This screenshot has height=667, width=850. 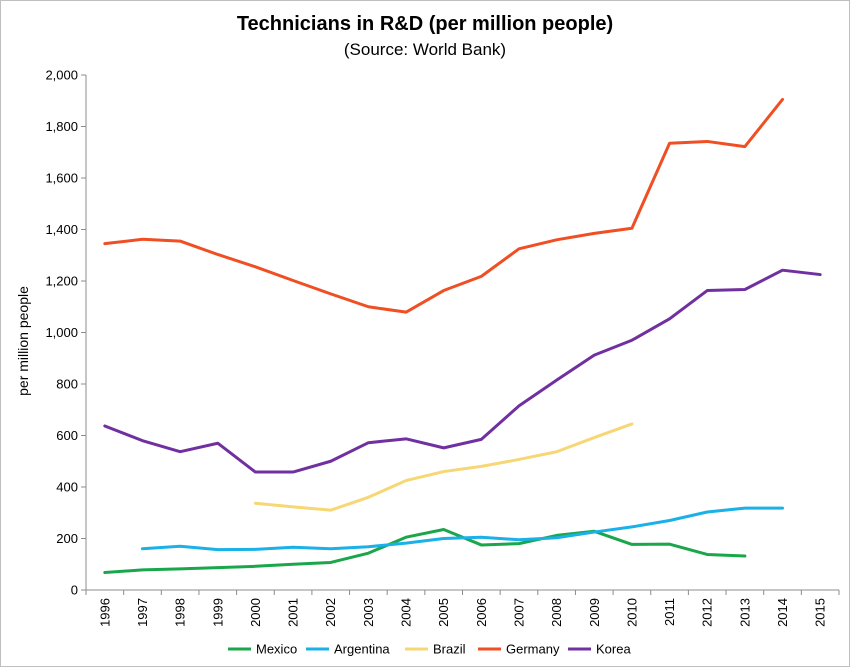 What do you see at coordinates (782, 612) in the screenshot?
I see `x-tick-label: 2014` at bounding box center [782, 612].